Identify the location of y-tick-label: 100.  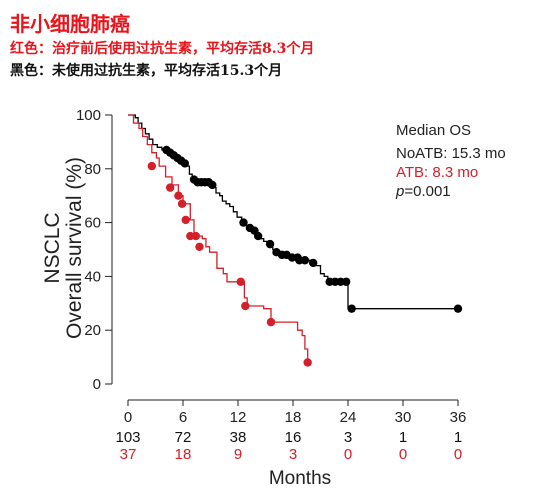
(88, 115).